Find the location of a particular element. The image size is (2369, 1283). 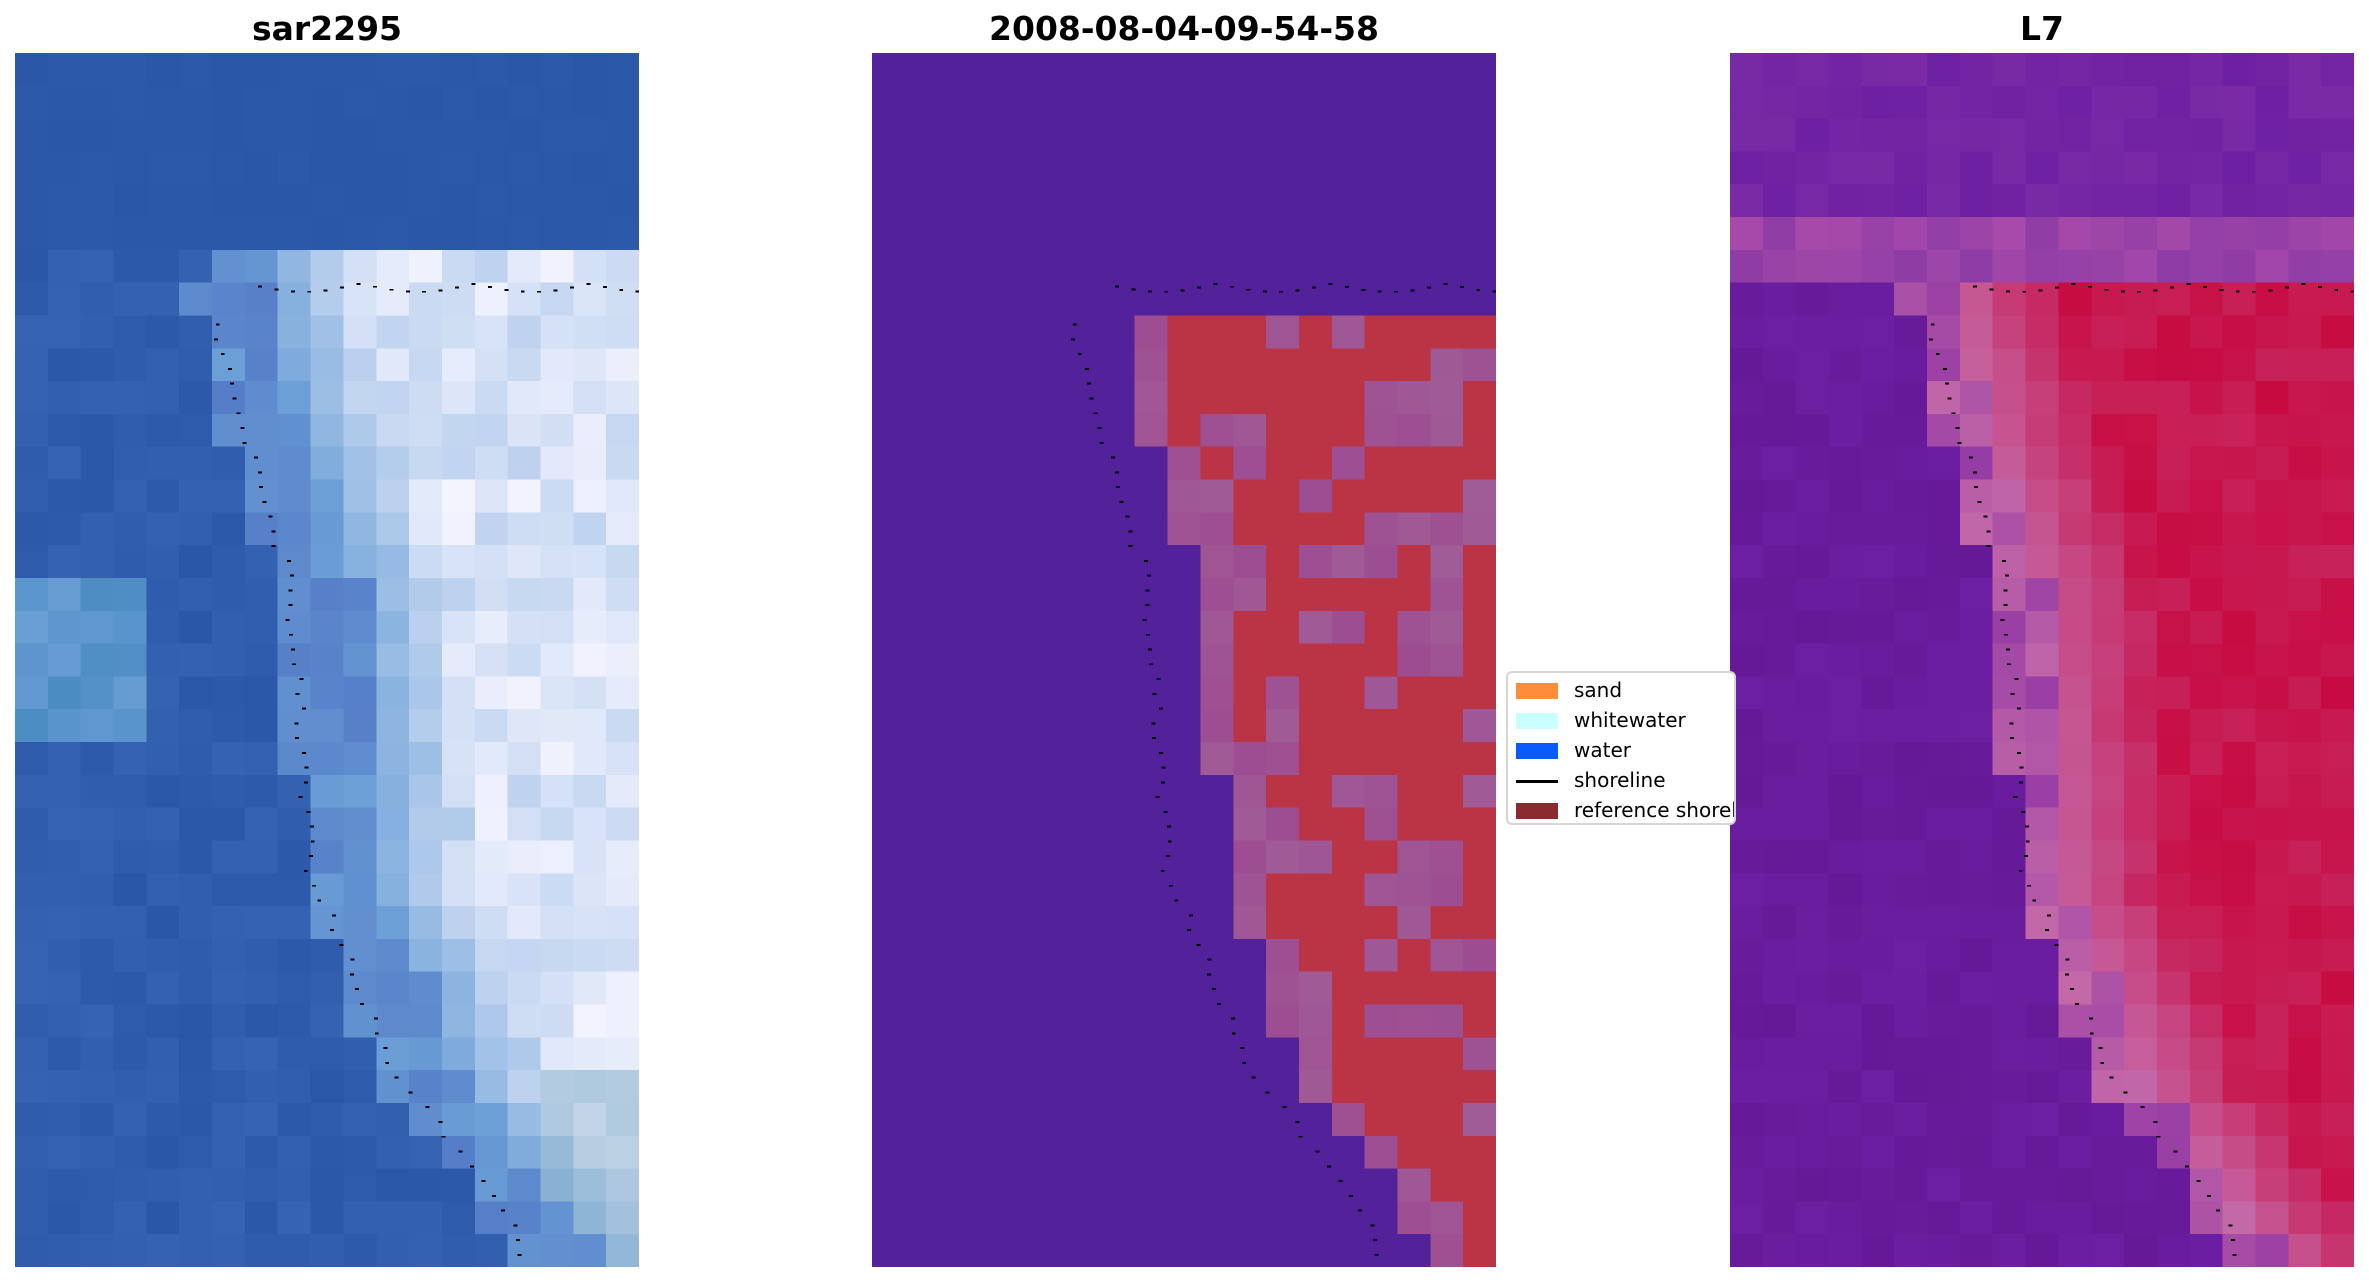

shoreline-points is located at coordinates (426, 769).